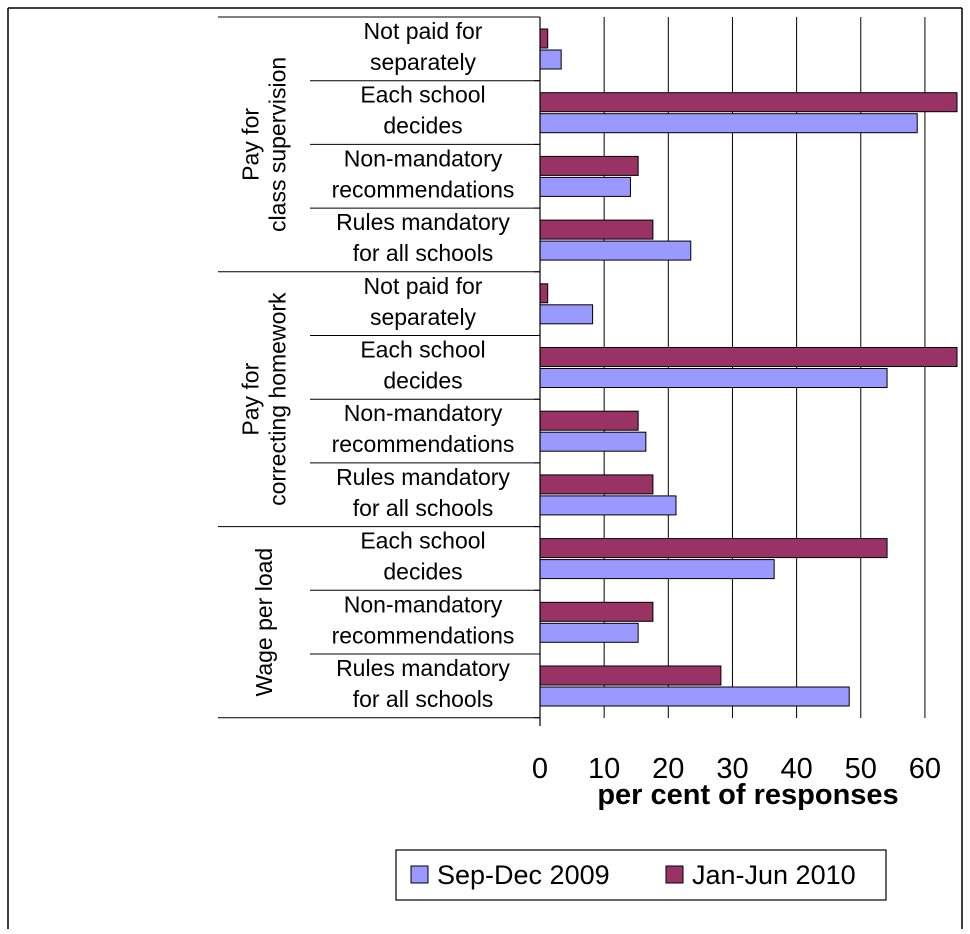 The image size is (970, 934). What do you see at coordinates (747, 795) in the screenshot?
I see `x-axis-label: per cent of responses` at bounding box center [747, 795].